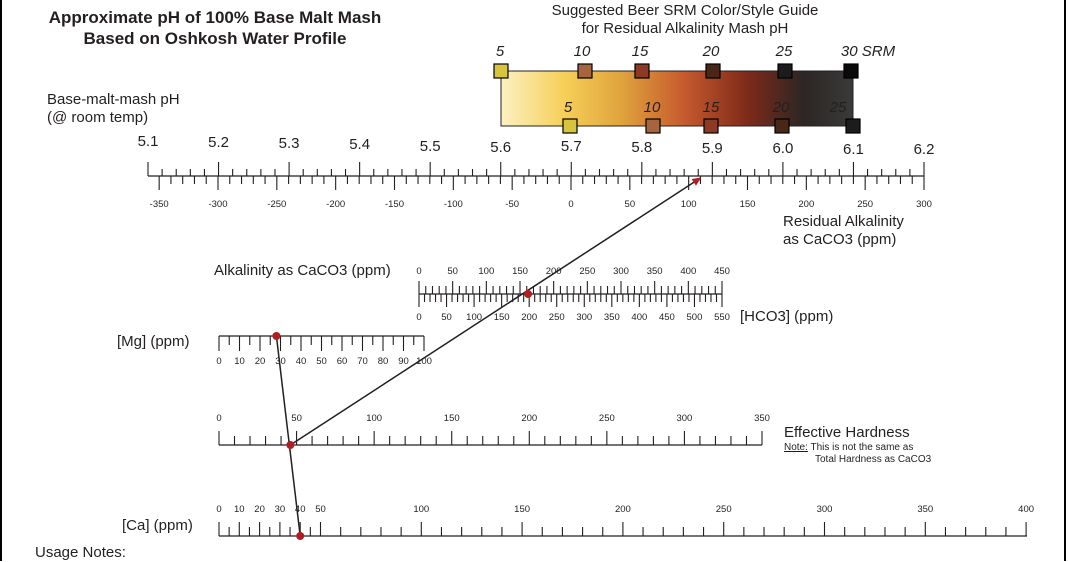 This screenshot has height=562, width=1068. Describe the element at coordinates (289, 143) in the screenshot. I see `ph-label-2: 5.3` at that location.